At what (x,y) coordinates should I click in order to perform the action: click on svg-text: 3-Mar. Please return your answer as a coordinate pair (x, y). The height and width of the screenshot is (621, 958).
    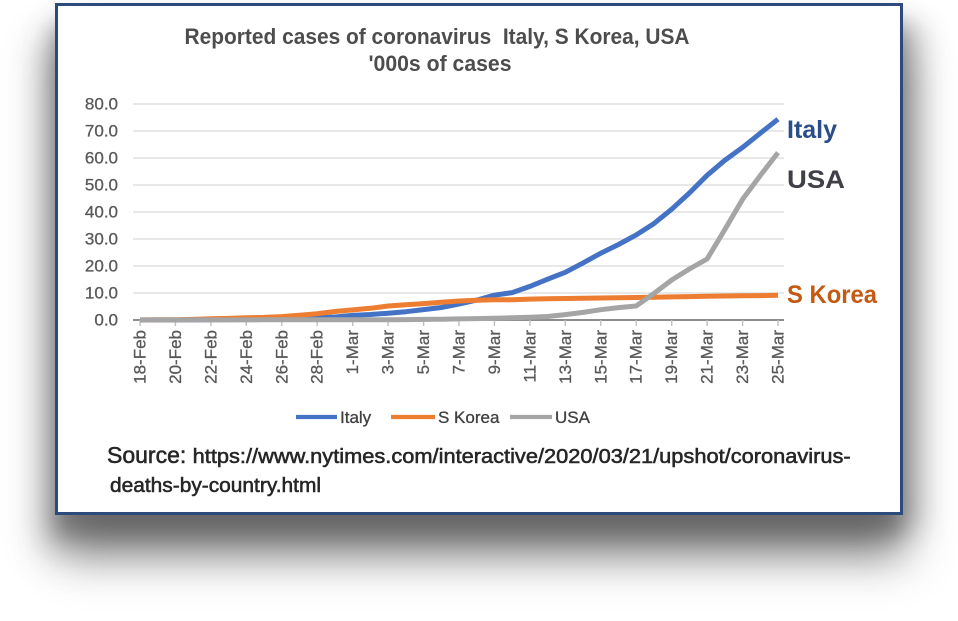
    Looking at the image, I should click on (388, 352).